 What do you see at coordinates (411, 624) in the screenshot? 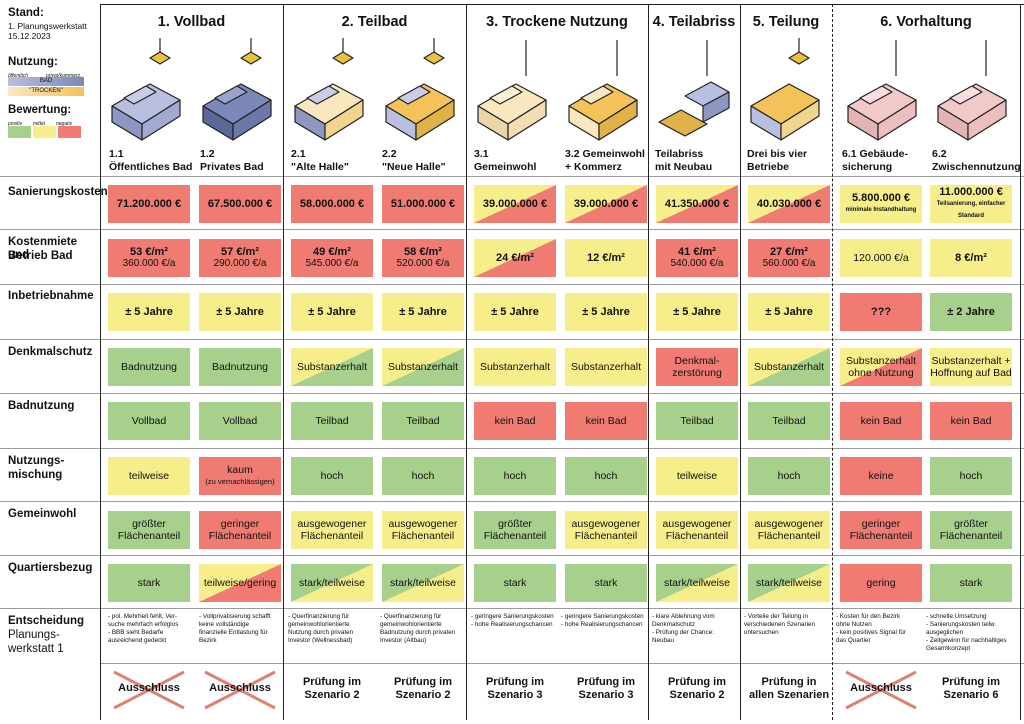
I see `note-line: gemeinwohlorientierte` at bounding box center [411, 624].